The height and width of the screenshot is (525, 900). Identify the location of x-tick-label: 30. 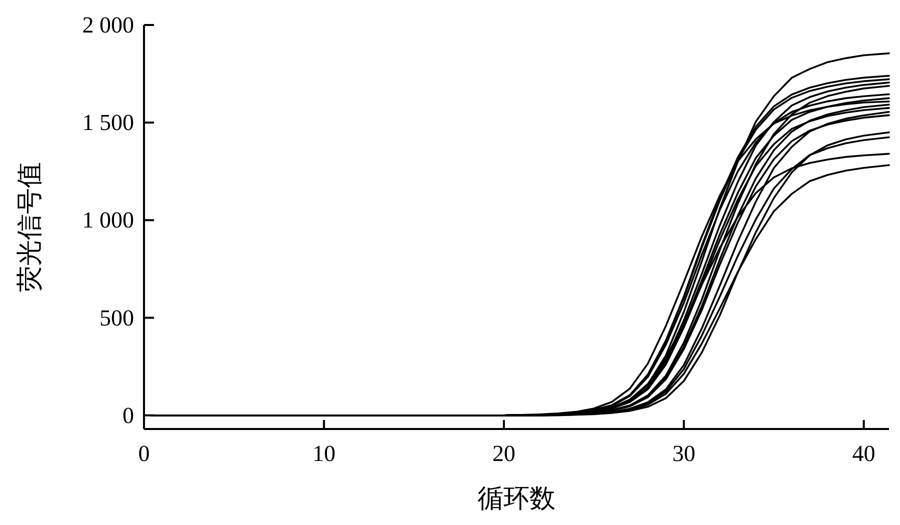
(684, 453).